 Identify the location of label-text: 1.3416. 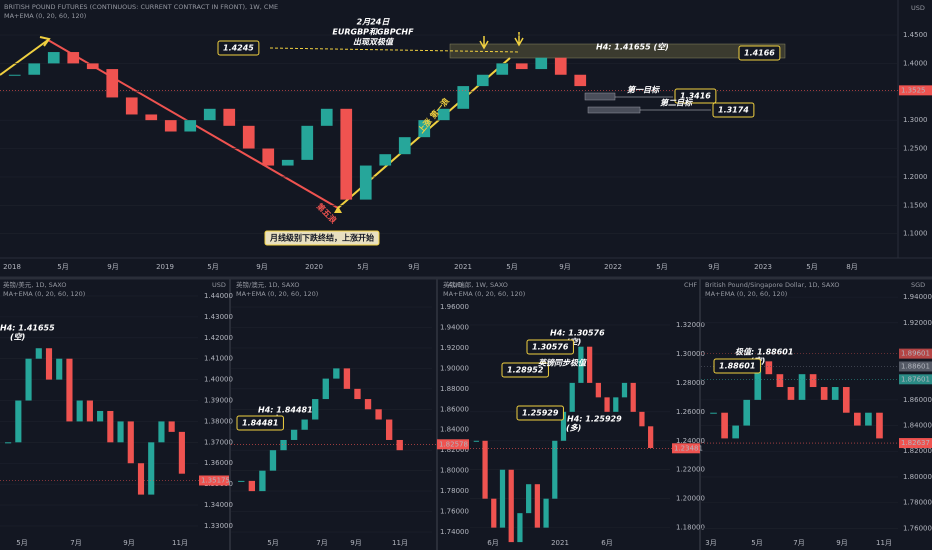
(695, 96).